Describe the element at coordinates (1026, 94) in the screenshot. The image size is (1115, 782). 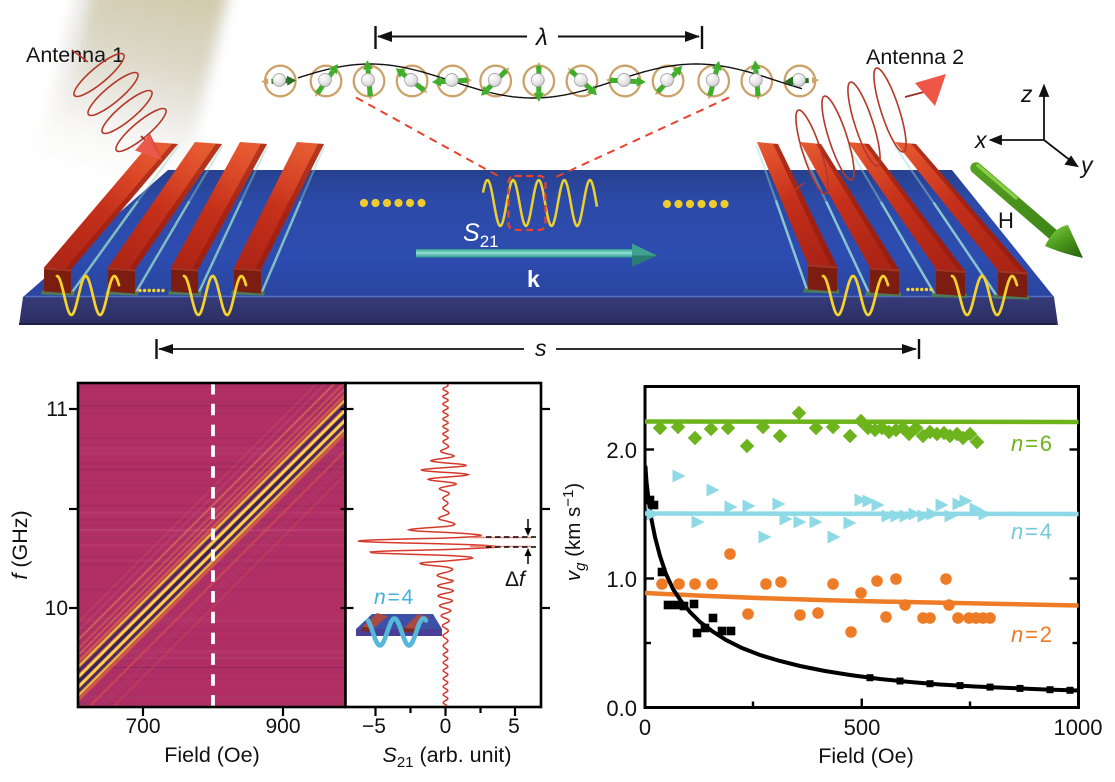
I see `svg-text: z` at that location.